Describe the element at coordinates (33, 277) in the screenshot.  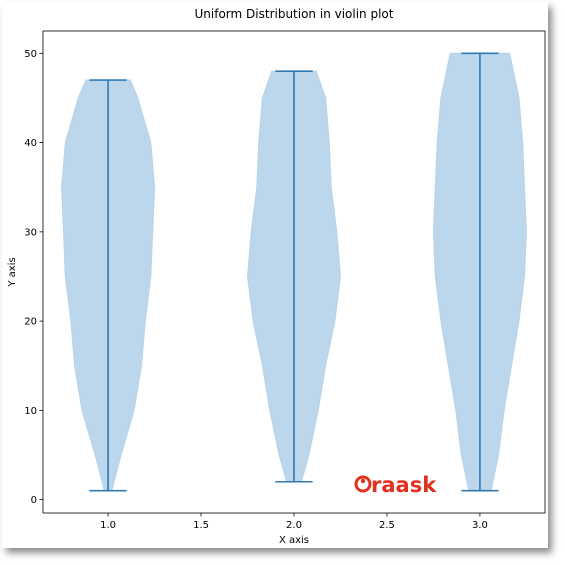
I see `y-ticks: 0 10 20 30 40 50` at that location.